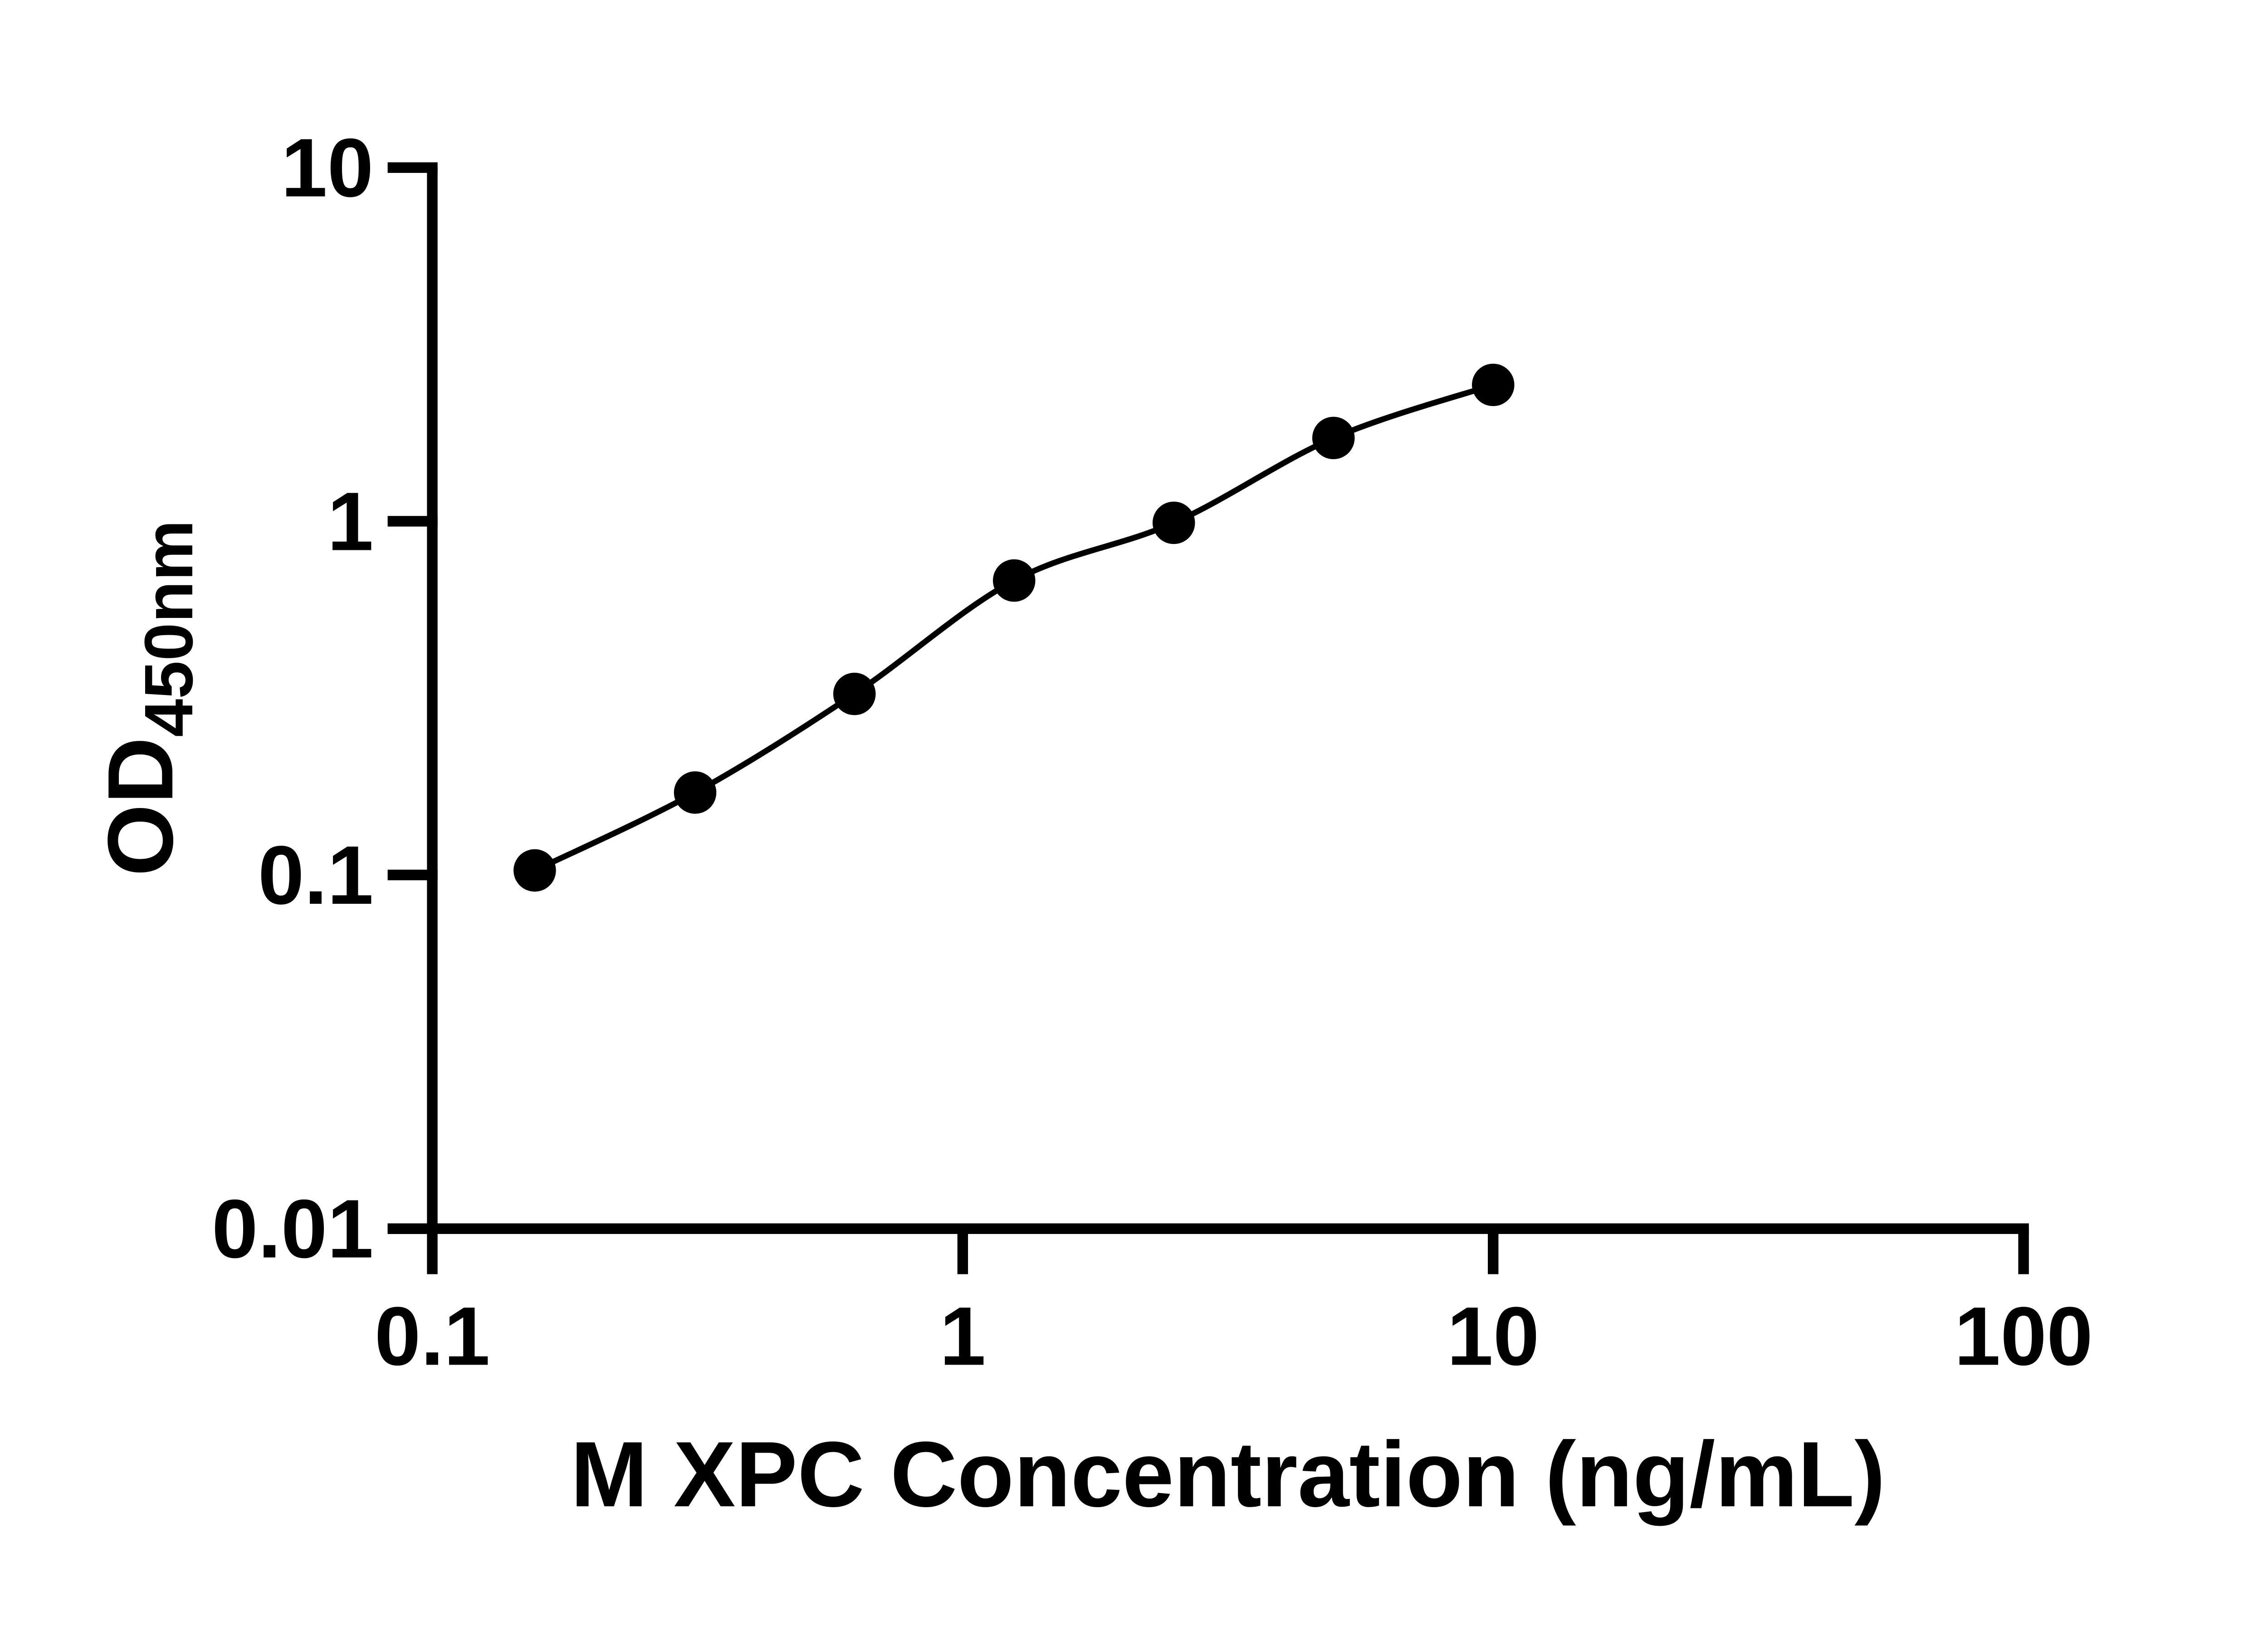  Describe the element at coordinates (169, 628) in the screenshot. I see `y-axis-title-subscript: 450nm` at that location.